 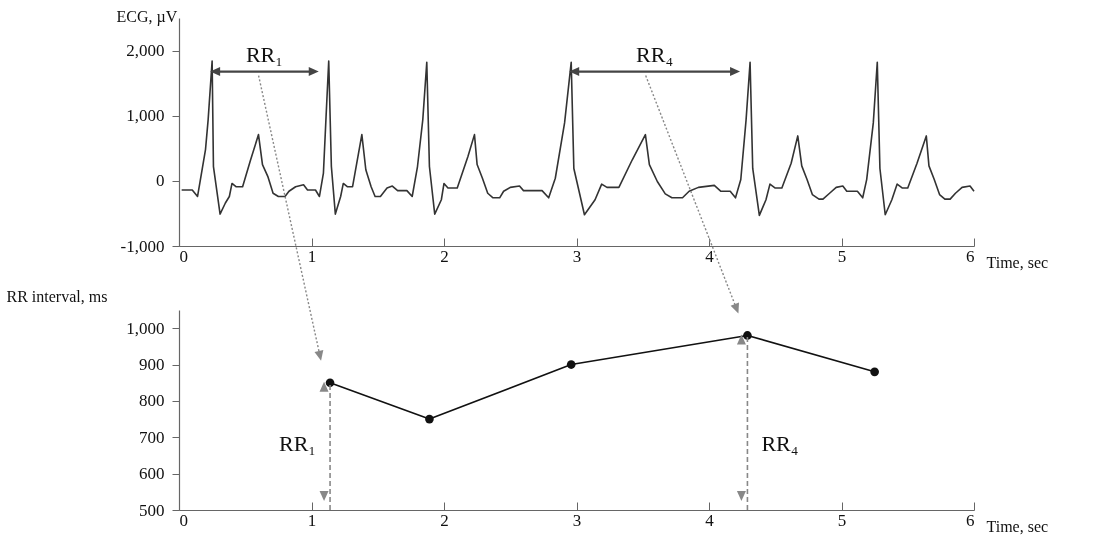 What do you see at coordinates (780, 443) in the screenshot?
I see `ref-line-label: RR₄` at bounding box center [780, 443].